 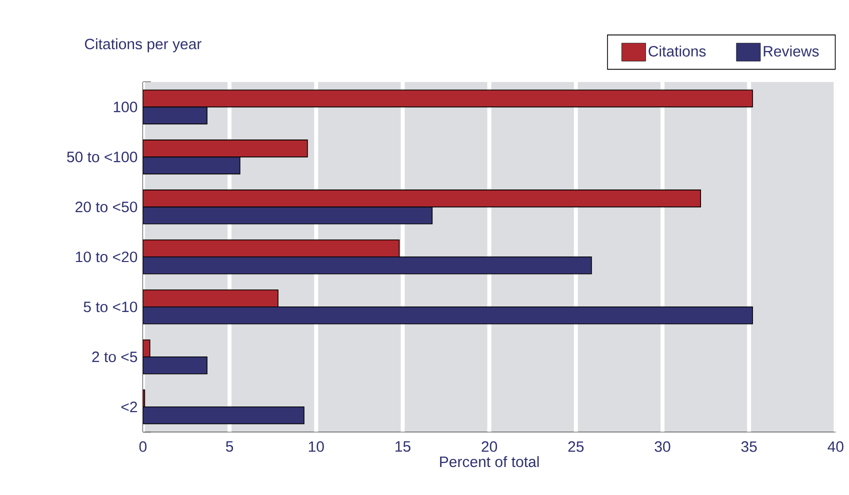 I want to click on legend-label: Reviews, so click(x=791, y=51).